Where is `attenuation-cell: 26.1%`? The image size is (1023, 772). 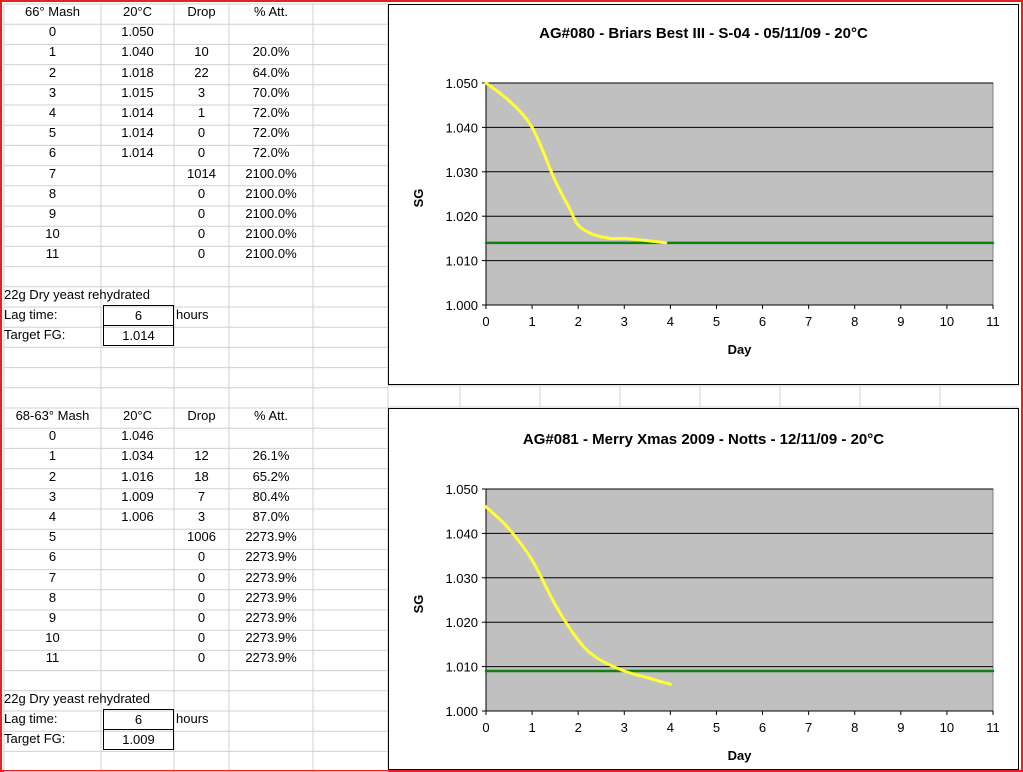
attenuation-cell: 26.1% is located at coordinates (271, 456).